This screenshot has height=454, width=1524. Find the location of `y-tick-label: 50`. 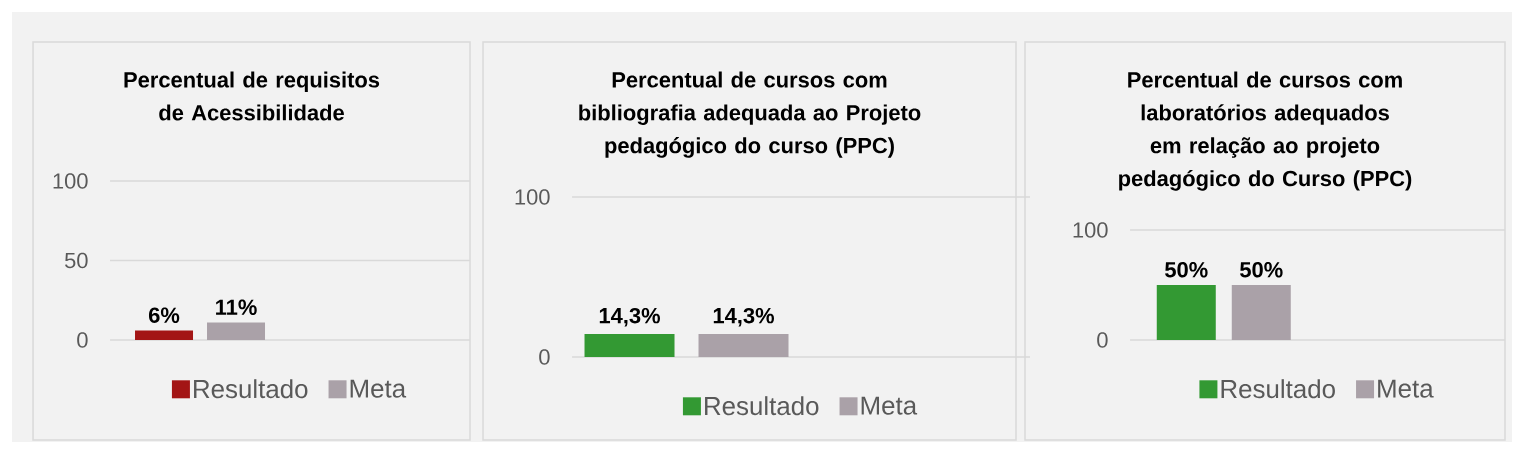

y-tick-label: 50 is located at coordinates (76, 260).